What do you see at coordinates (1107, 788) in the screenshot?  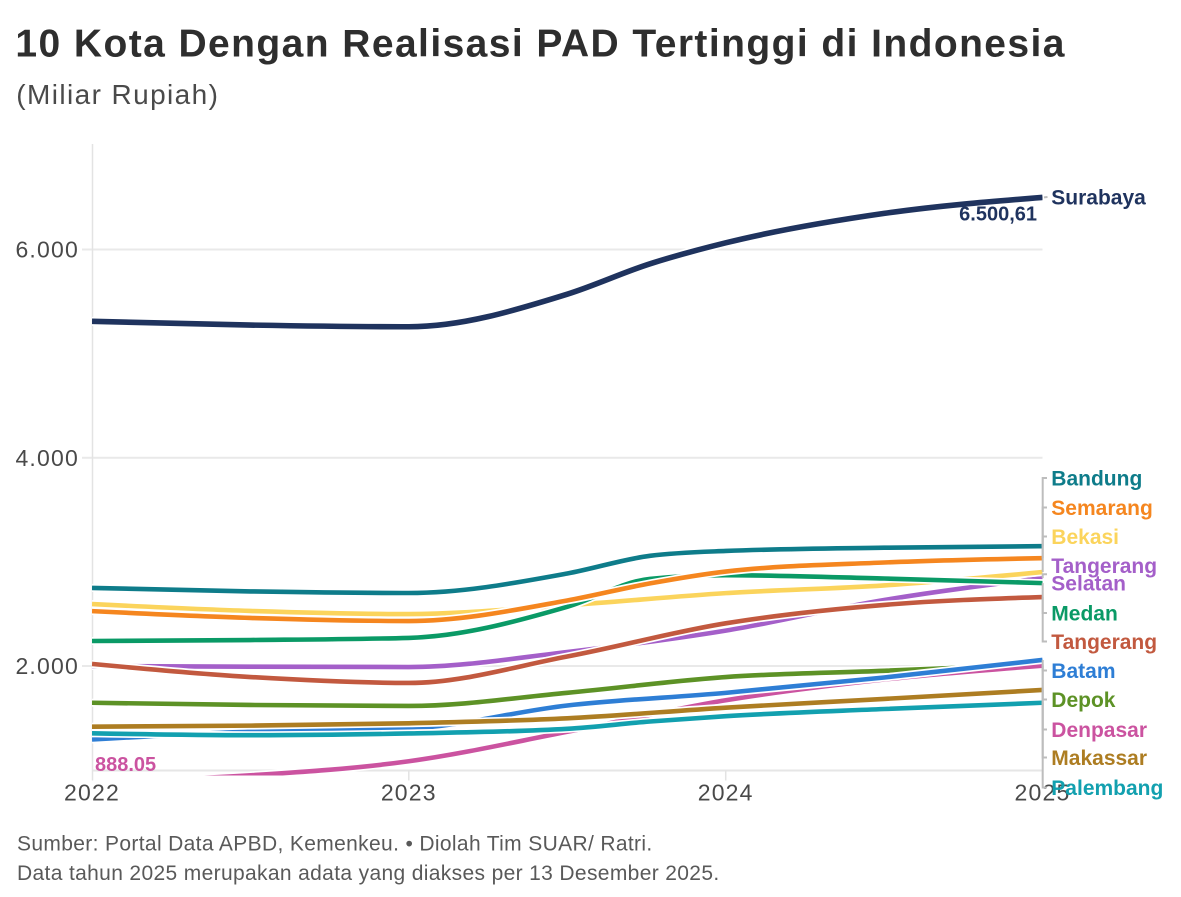 I see `svg-text: Palembang` at bounding box center [1107, 788].